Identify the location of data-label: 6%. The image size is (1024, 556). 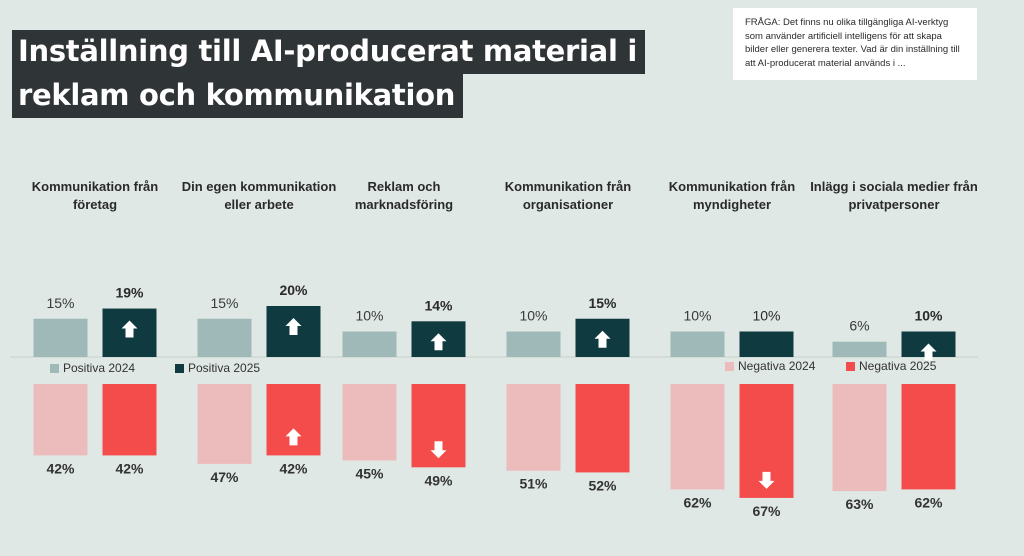
(859, 326).